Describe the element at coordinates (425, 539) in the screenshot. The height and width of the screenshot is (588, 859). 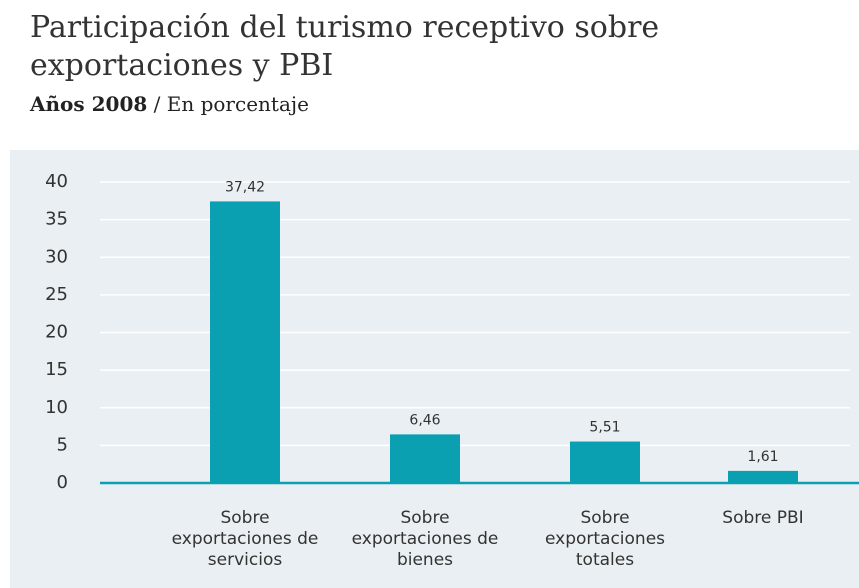
I see `x-tick-label: Sobre exportaciones de bienes` at that location.